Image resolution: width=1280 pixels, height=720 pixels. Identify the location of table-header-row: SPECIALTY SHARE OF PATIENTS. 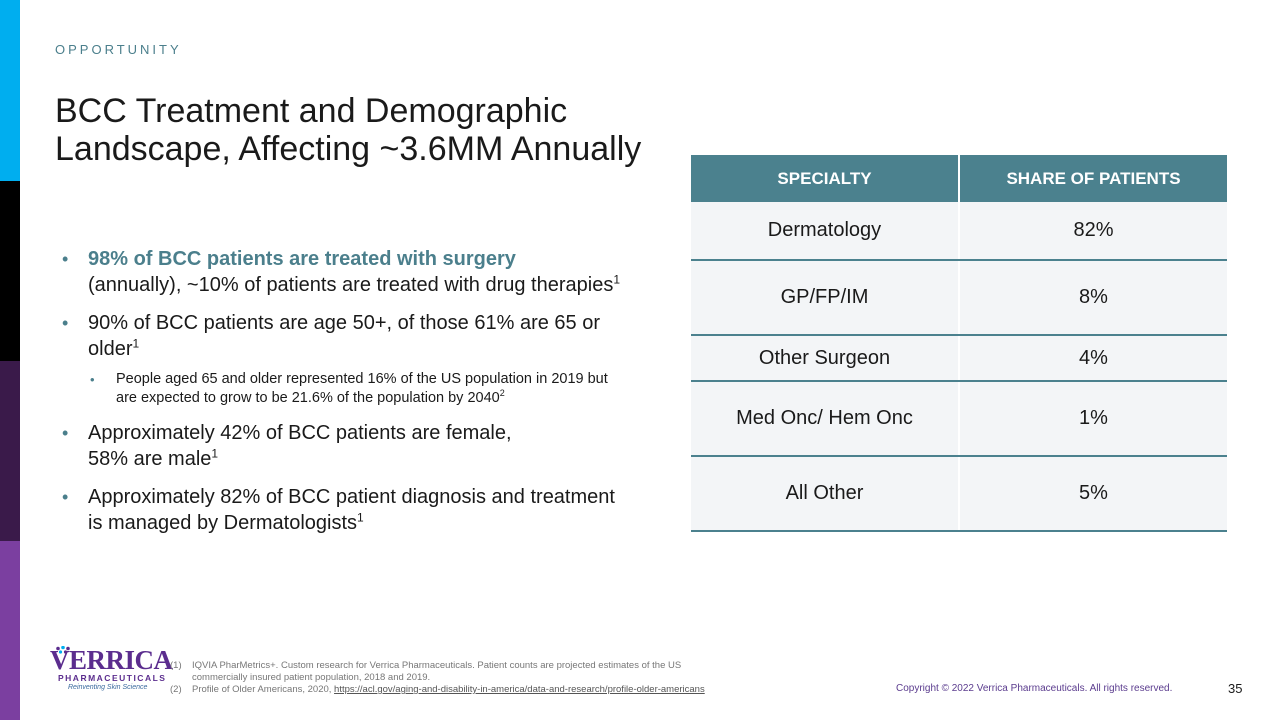
(959, 178).